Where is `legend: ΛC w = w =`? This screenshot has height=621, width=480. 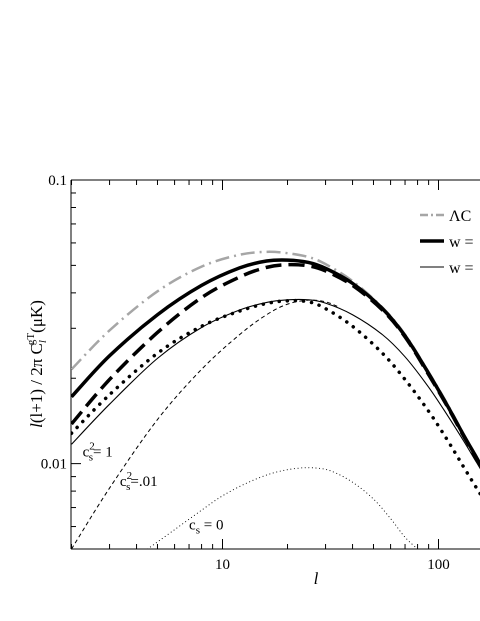
legend: ΛC w = w = is located at coordinates (447, 242).